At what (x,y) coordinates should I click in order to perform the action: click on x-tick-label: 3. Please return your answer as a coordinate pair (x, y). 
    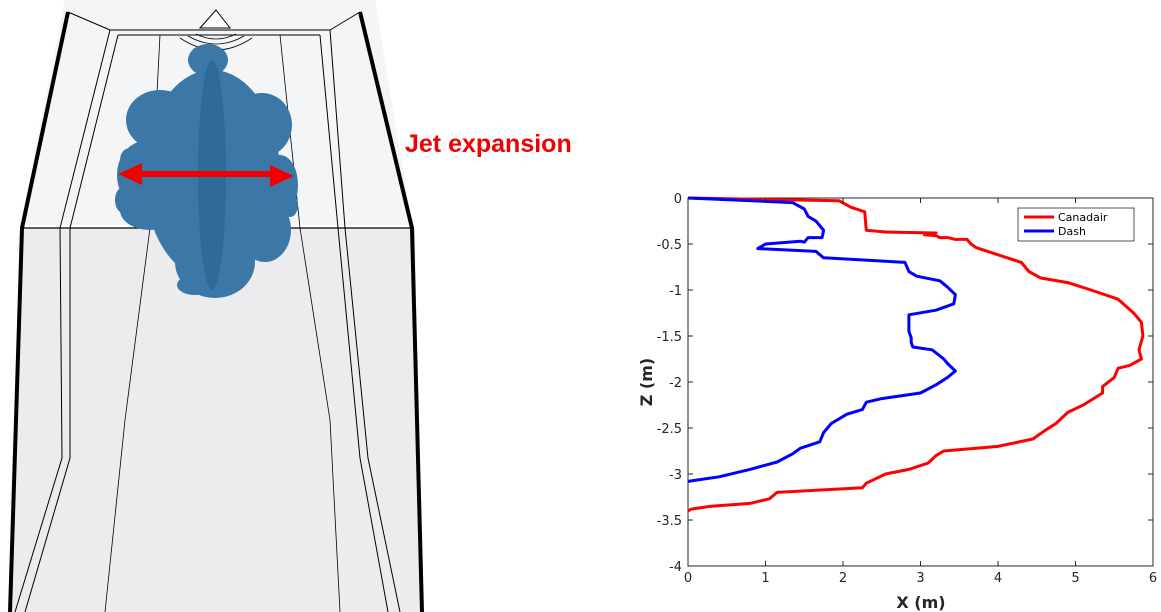
    Looking at the image, I should click on (920, 578).